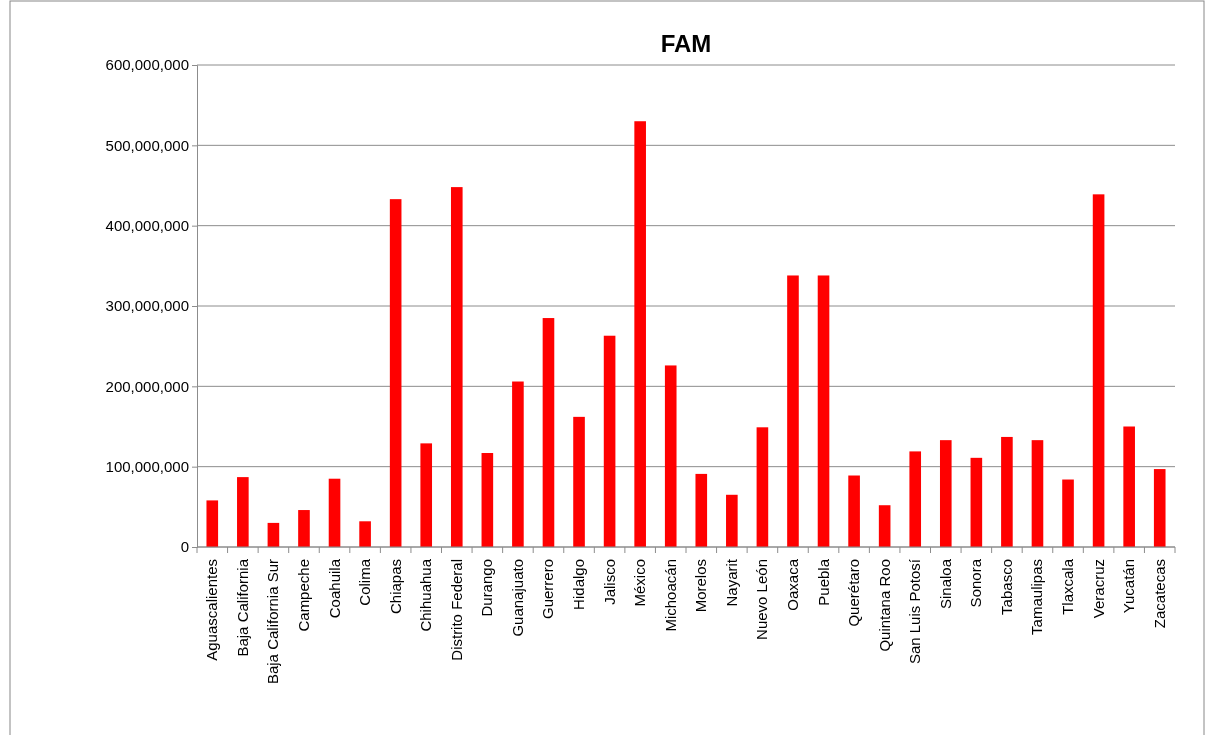 This screenshot has height=735, width=1206. What do you see at coordinates (273, 622) in the screenshot?
I see `x-tick-label: Baja California Sur` at bounding box center [273, 622].